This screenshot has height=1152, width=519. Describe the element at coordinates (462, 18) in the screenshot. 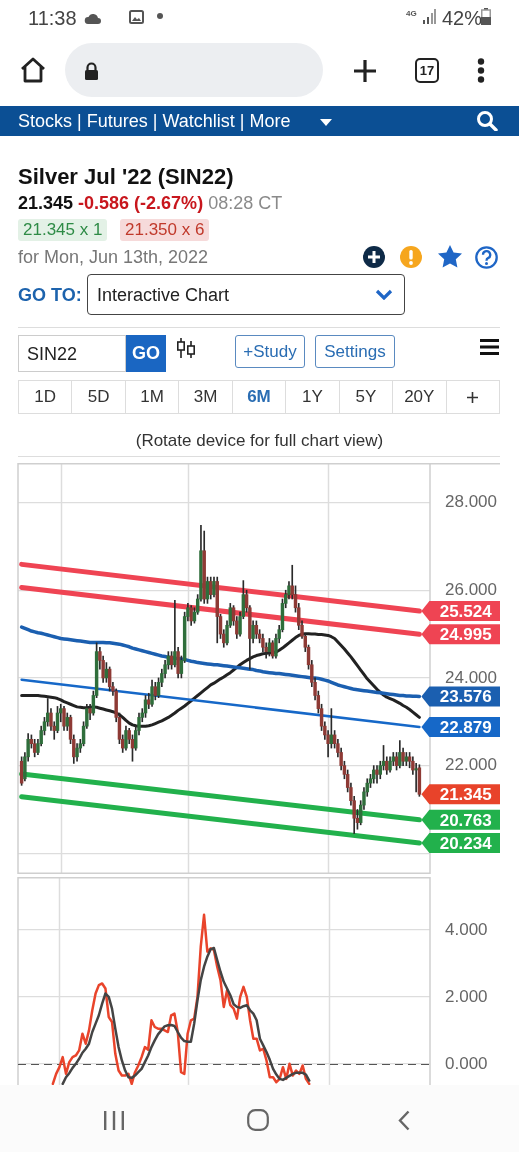

I see `text: 42%` at that location.